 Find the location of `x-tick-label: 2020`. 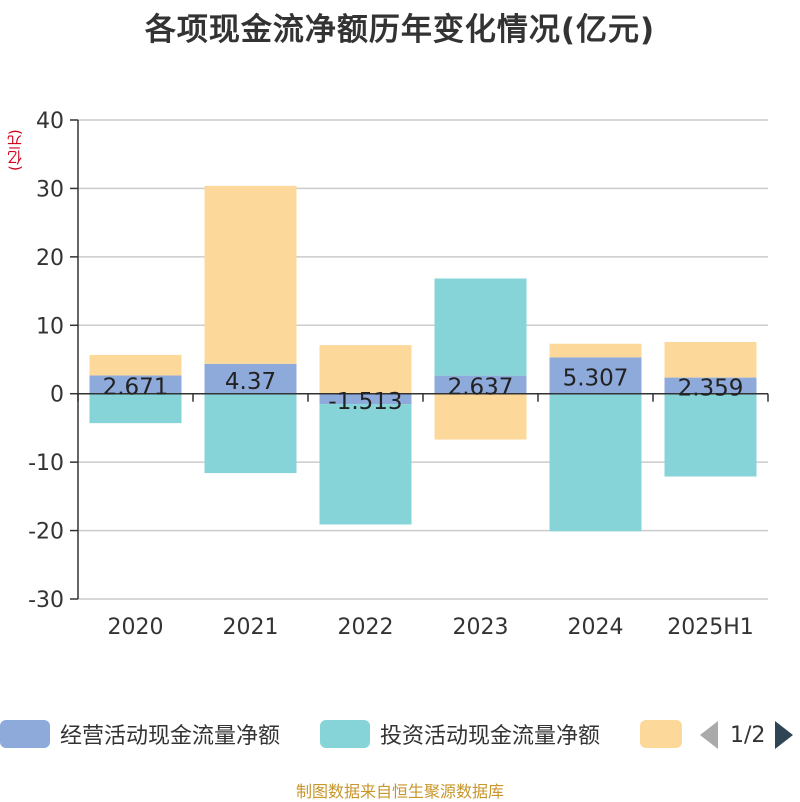

x-tick-label: 2020 is located at coordinates (136, 627).